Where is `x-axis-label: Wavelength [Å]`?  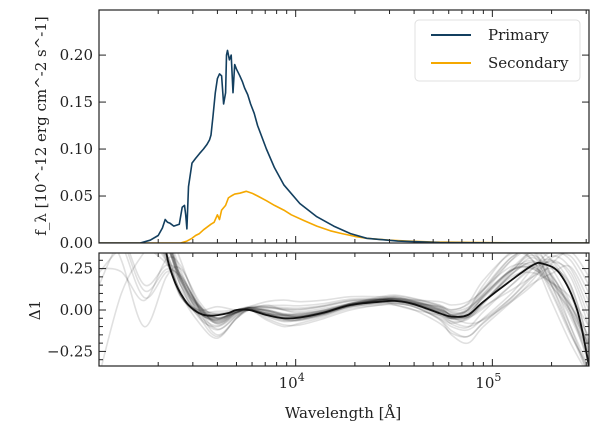 x-axis-label: Wavelength [Å] is located at coordinates (343, 413).